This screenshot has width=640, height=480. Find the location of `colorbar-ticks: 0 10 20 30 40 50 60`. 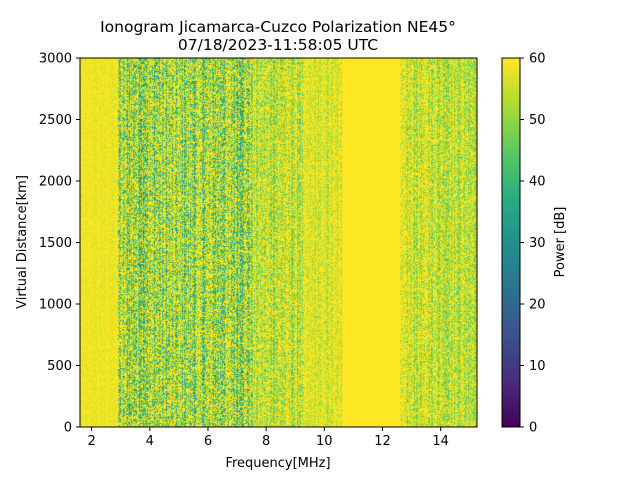

colorbar-ticks: 0 10 20 30 40 50 60 is located at coordinates (533, 244).